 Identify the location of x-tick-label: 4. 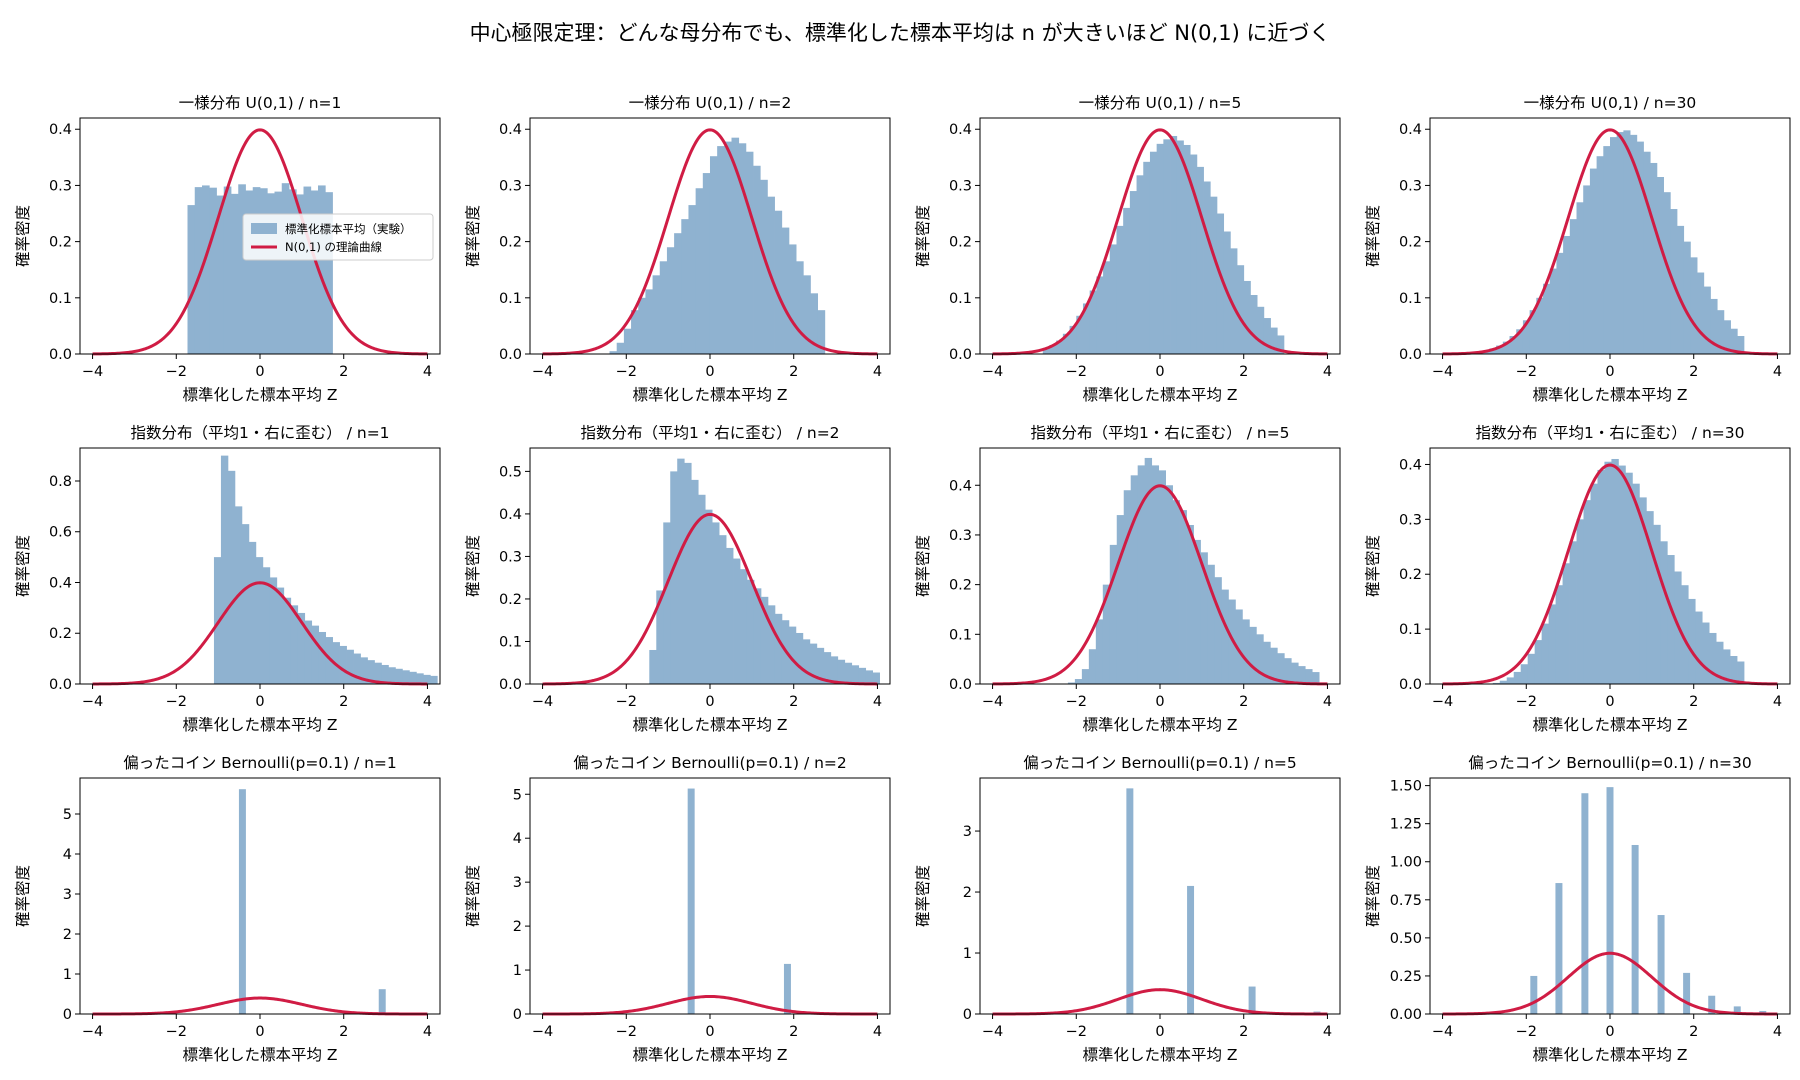
(877, 372).